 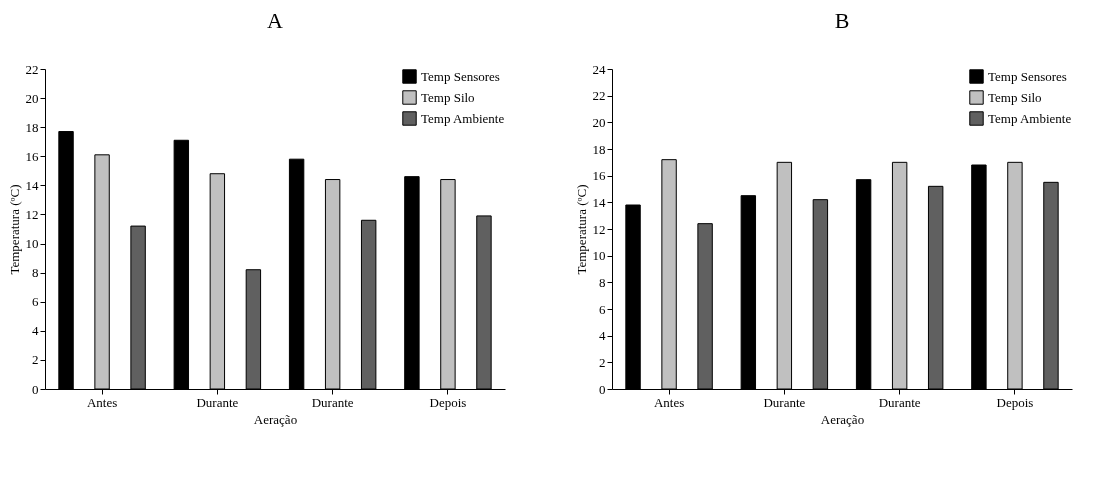 What do you see at coordinates (842, 20) in the screenshot?
I see `chart-title: B` at bounding box center [842, 20].